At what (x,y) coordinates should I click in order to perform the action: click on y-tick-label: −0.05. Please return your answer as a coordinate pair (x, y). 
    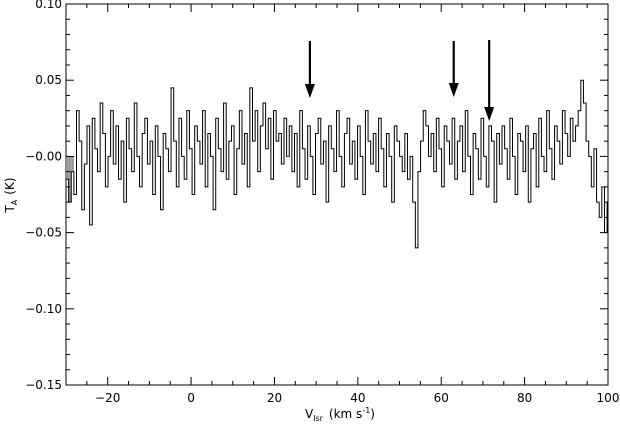
    Looking at the image, I should click on (43, 233).